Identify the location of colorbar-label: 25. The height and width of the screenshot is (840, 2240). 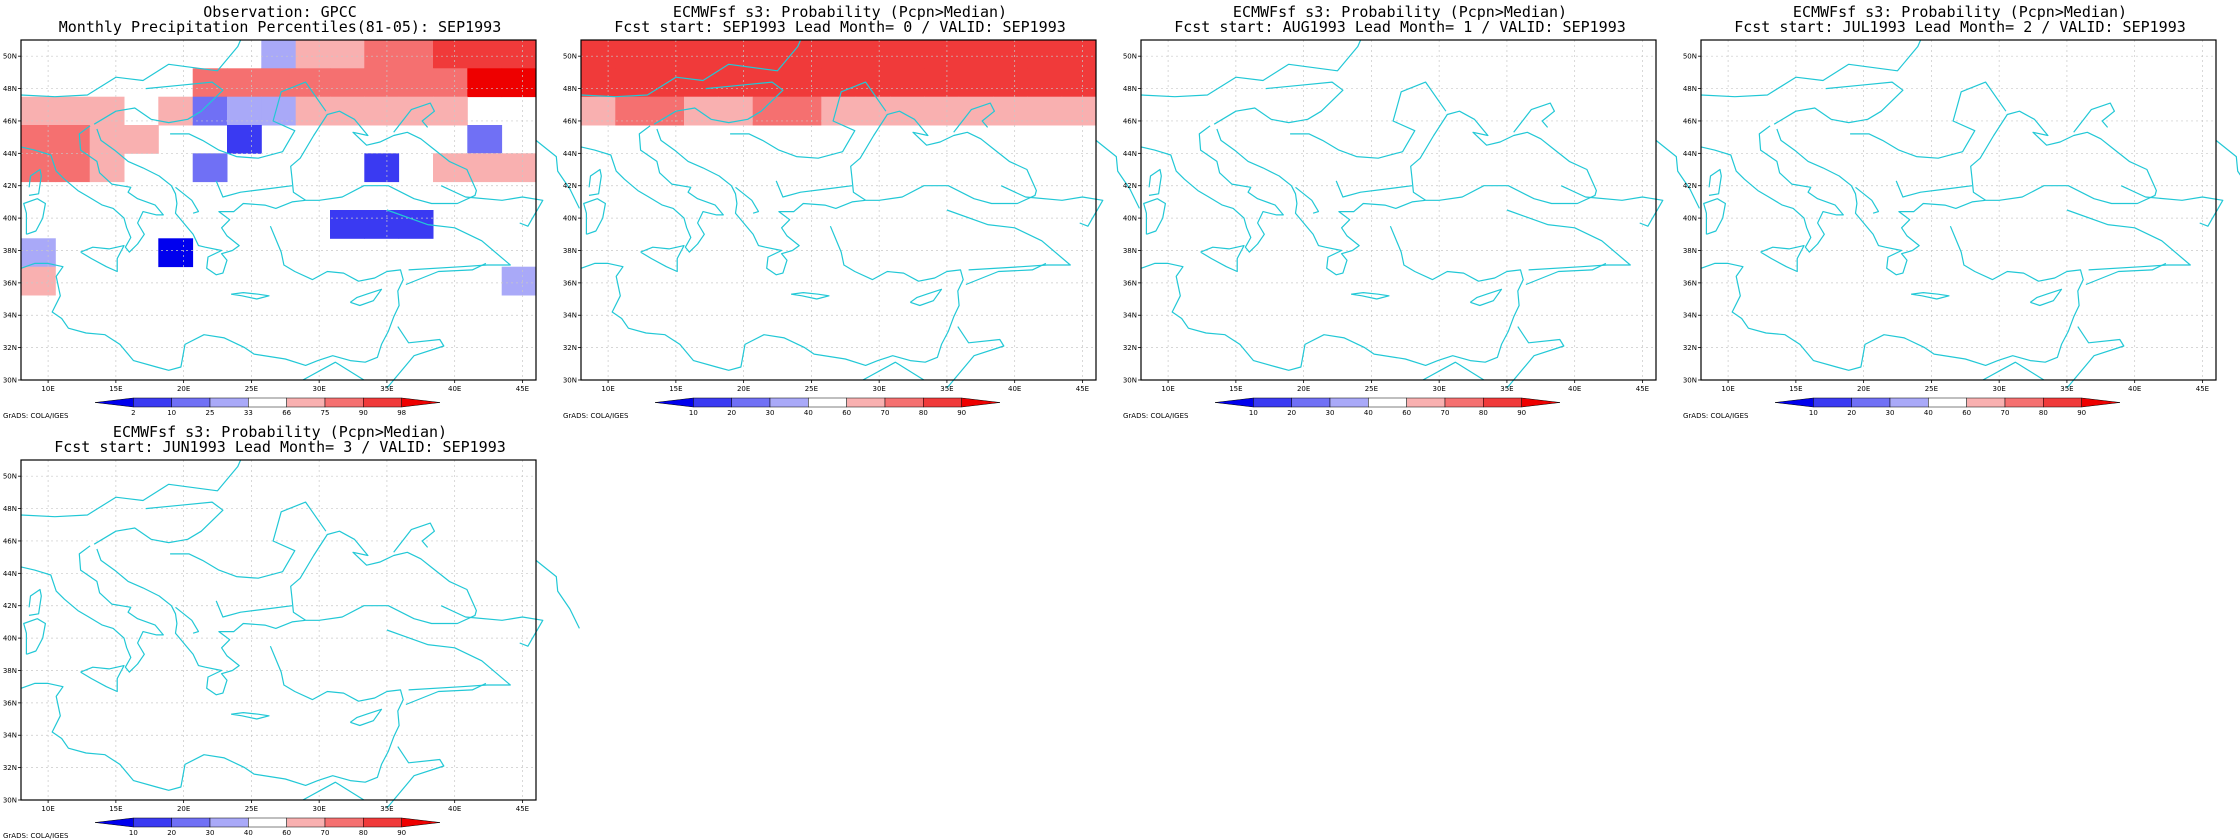
(210, 413).